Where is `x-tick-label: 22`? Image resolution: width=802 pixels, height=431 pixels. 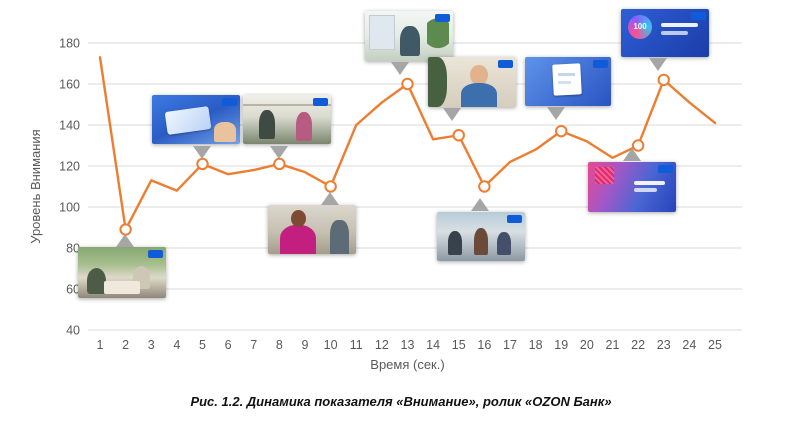 x-tick-label: 22 is located at coordinates (638, 345).